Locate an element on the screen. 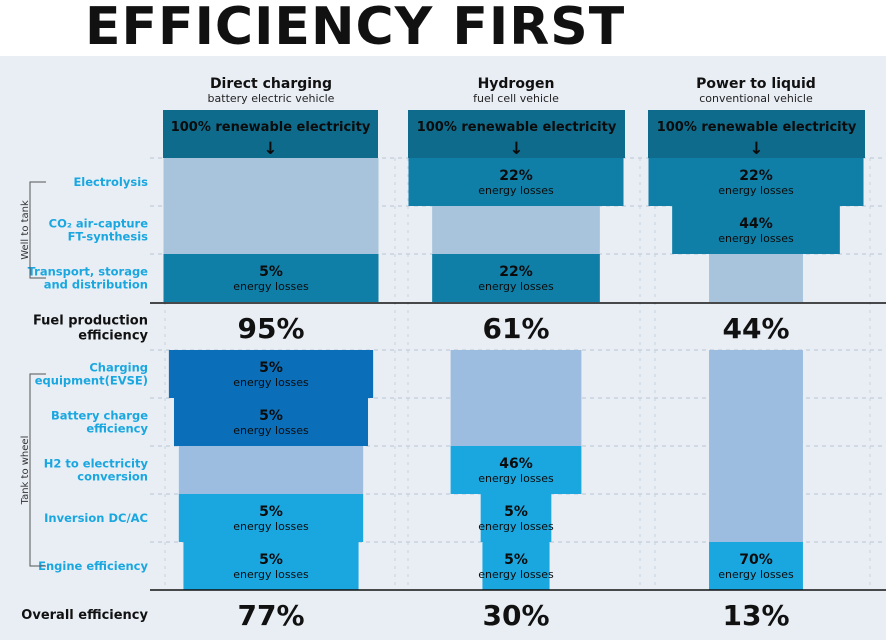 This screenshot has width=886, height=640. group-label: Tank to wheel is located at coordinates (25, 471).